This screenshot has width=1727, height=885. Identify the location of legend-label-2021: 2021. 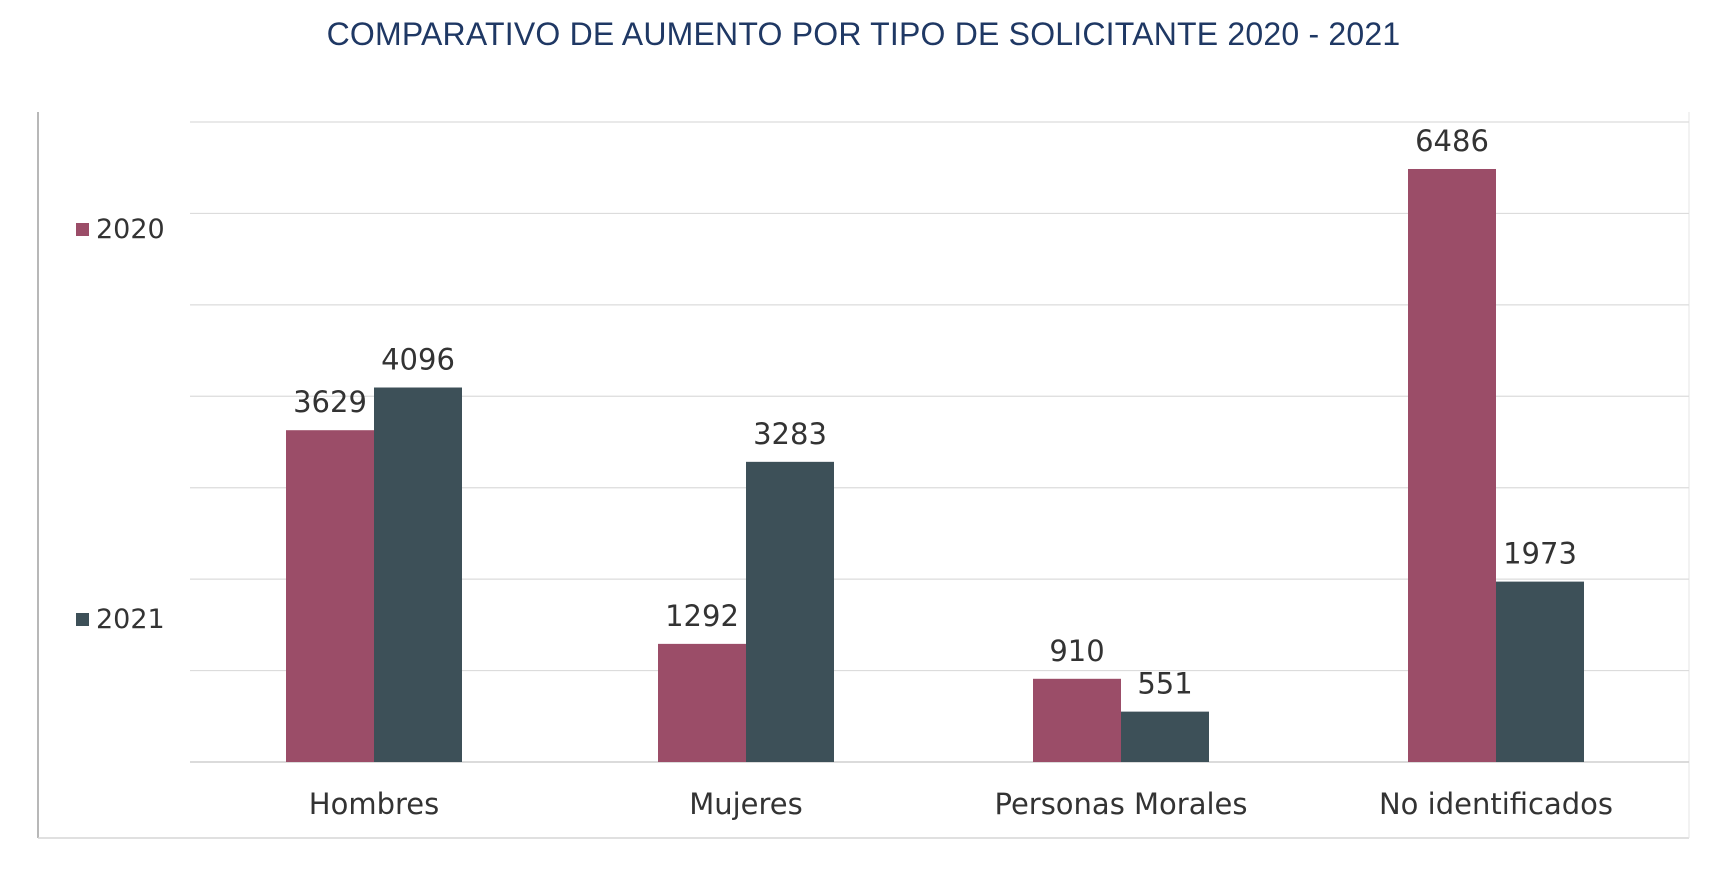
(130, 619).